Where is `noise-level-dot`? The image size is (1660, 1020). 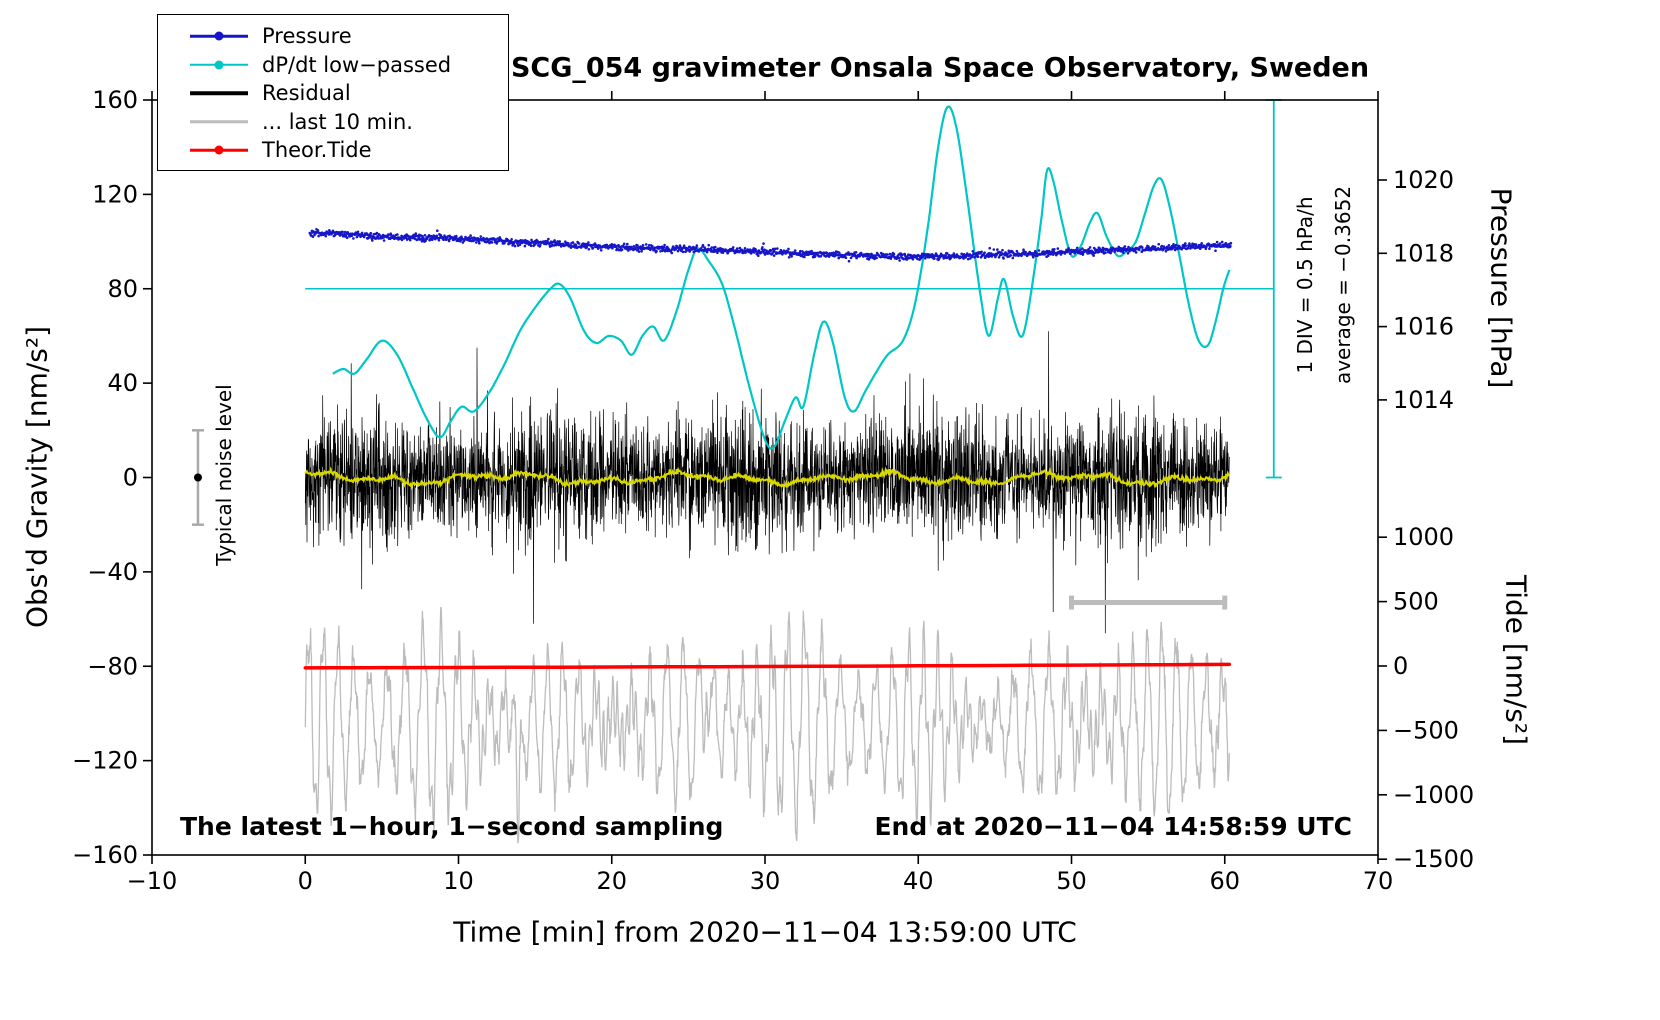 noise-level-dot is located at coordinates (197, 477).